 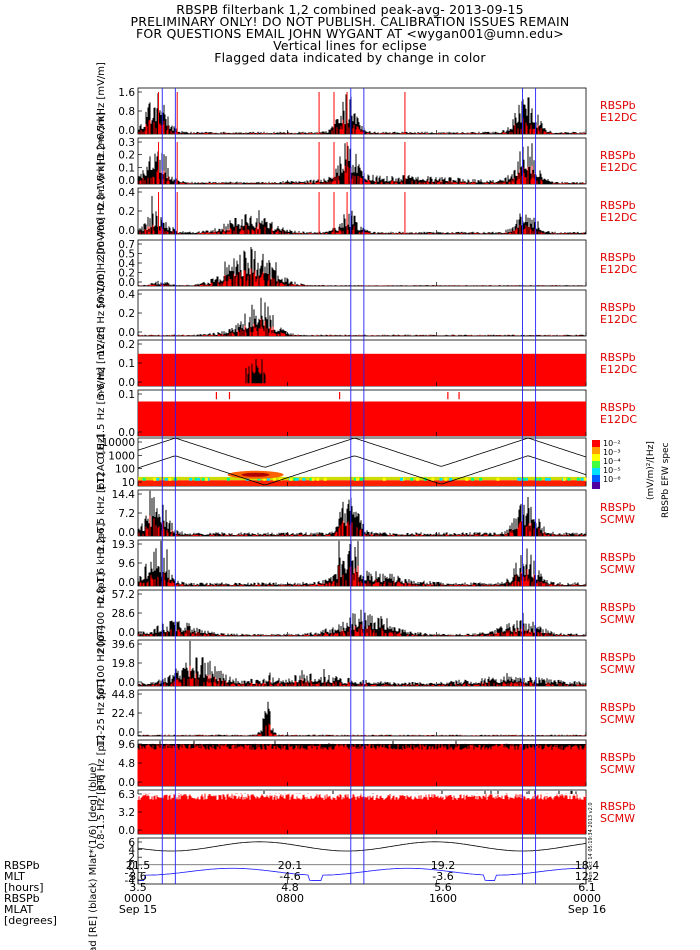 What do you see at coordinates (14, 876) in the screenshot?
I see `footer-label-mlt: MLT` at bounding box center [14, 876].